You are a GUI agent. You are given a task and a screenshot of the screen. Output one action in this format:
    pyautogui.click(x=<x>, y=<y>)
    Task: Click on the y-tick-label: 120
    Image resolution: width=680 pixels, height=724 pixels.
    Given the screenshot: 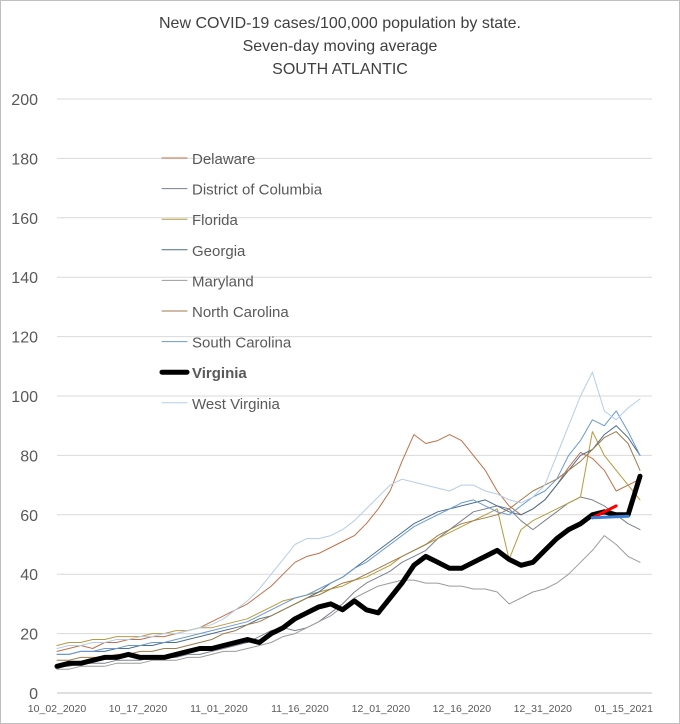 What is the action you would take?
    pyautogui.click(x=24, y=338)
    